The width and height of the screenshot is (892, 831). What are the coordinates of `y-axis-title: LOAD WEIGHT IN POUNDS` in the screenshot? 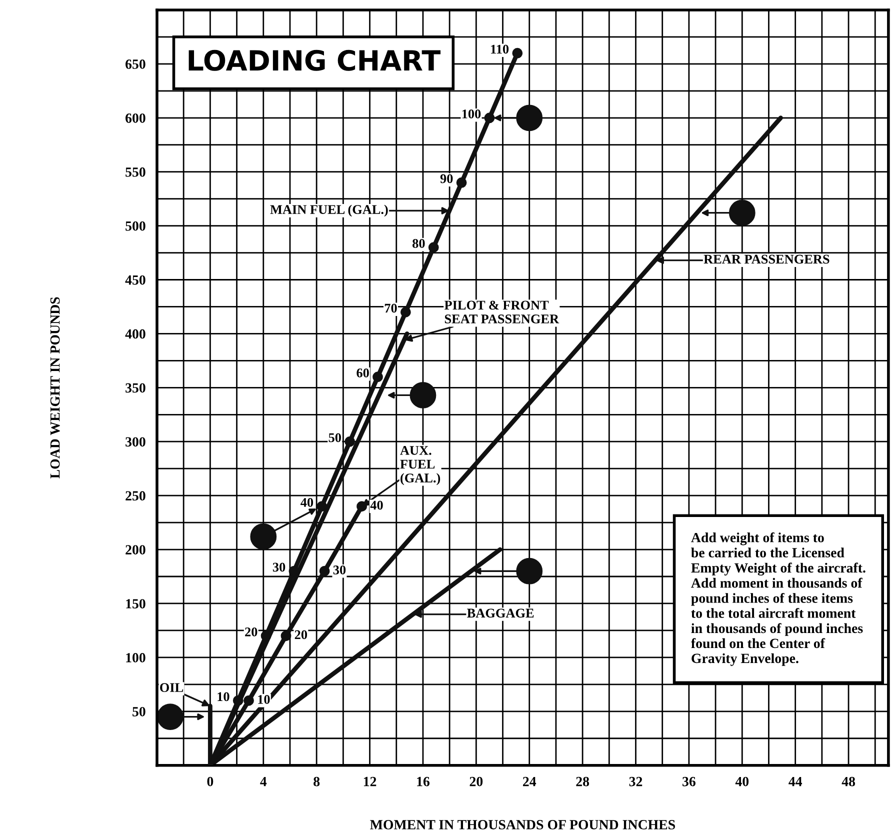 It's located at (55, 387).